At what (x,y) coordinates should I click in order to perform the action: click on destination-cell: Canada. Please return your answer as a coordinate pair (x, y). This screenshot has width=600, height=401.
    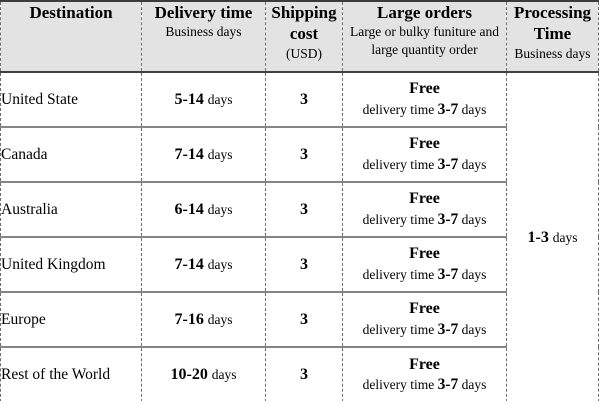
    Looking at the image, I should click on (71, 155).